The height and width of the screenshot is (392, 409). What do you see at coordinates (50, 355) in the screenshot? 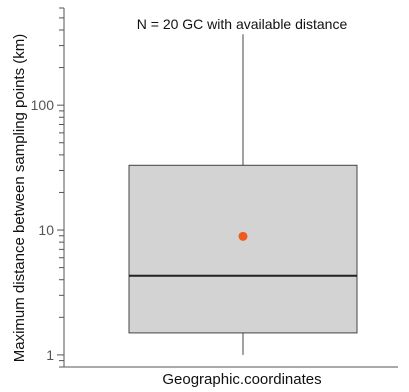
I see `y-tick-label: 1` at bounding box center [50, 355].